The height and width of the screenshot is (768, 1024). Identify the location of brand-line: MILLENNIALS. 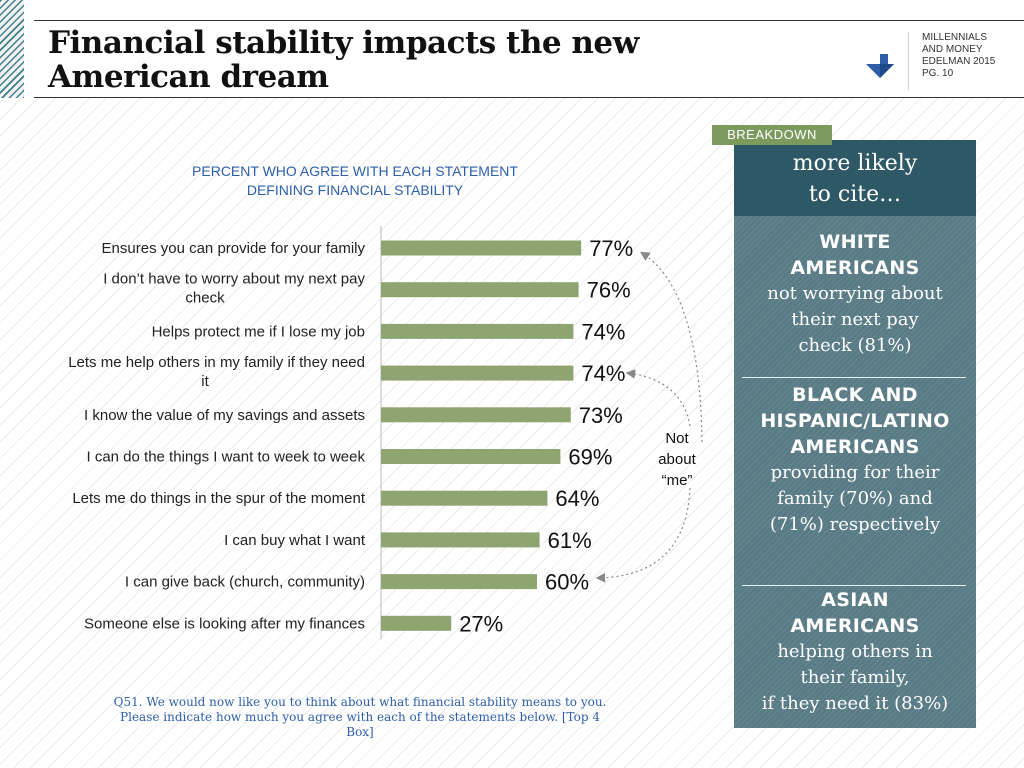
(955, 37).